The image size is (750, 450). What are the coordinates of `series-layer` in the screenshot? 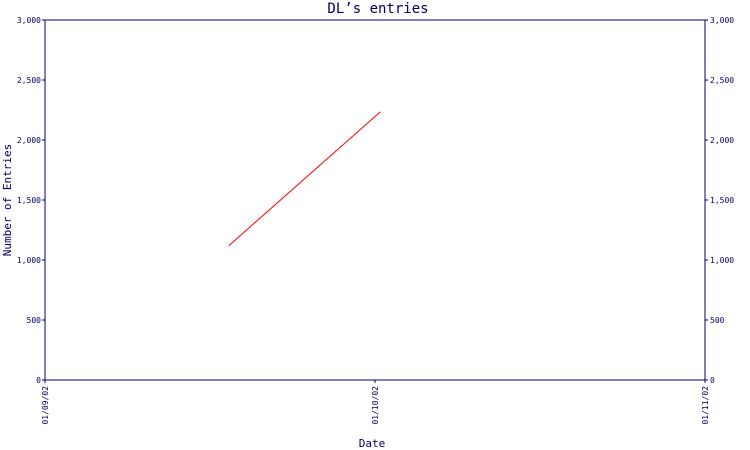 It's located at (304, 178).